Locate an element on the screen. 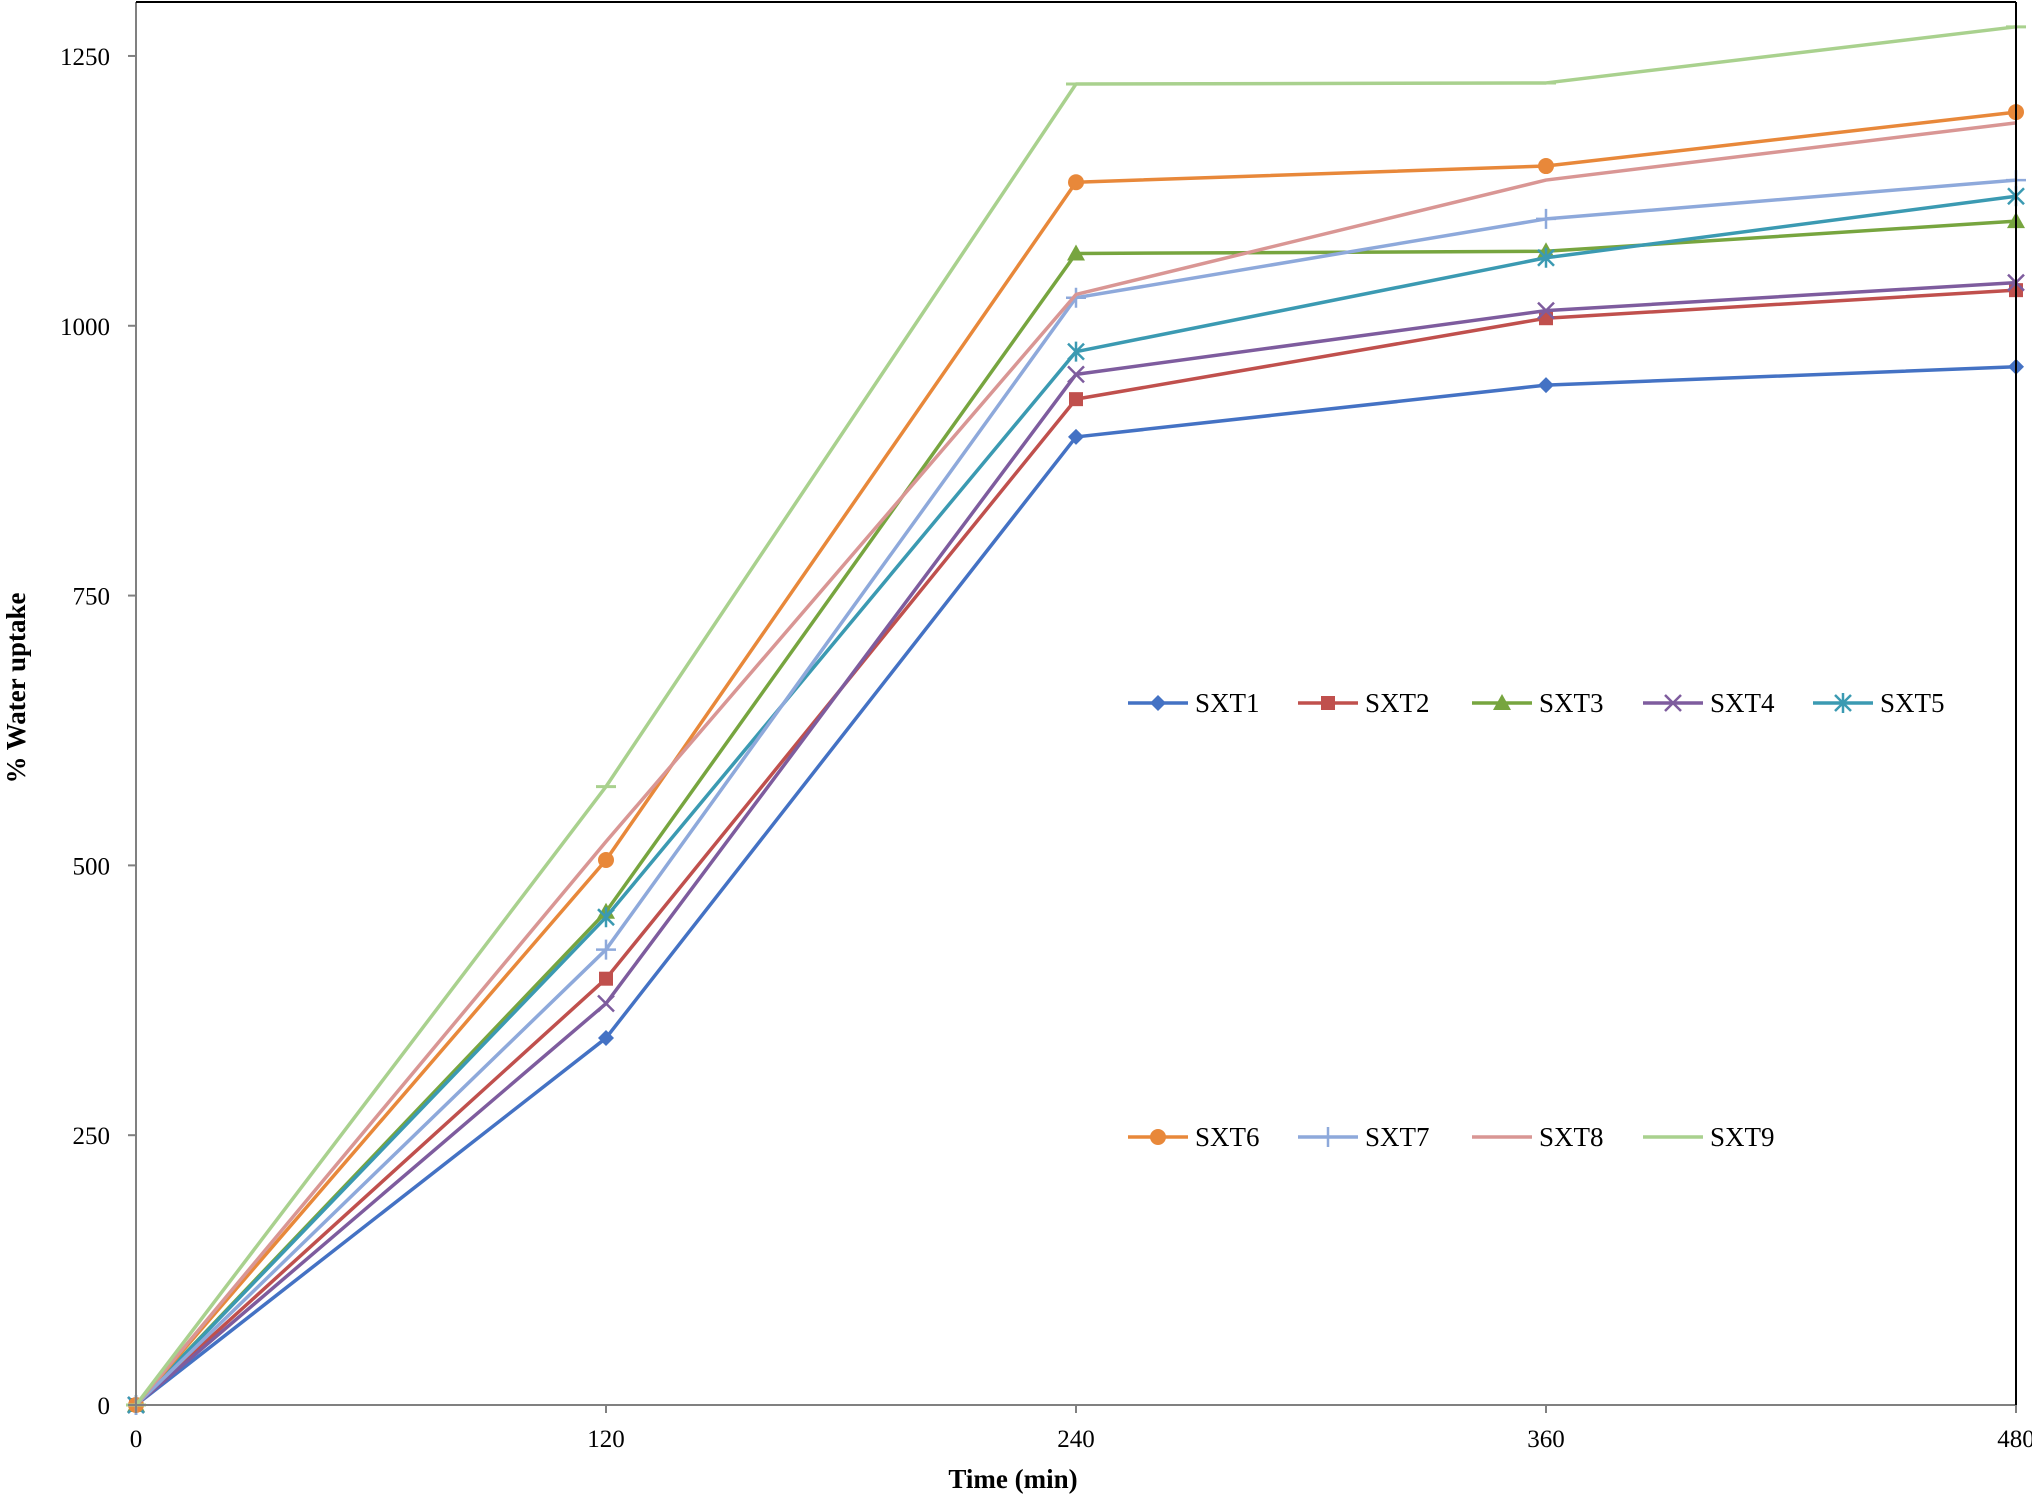 The image size is (2032, 1499). legend-label-sxt4: SXT4 is located at coordinates (1742, 703).